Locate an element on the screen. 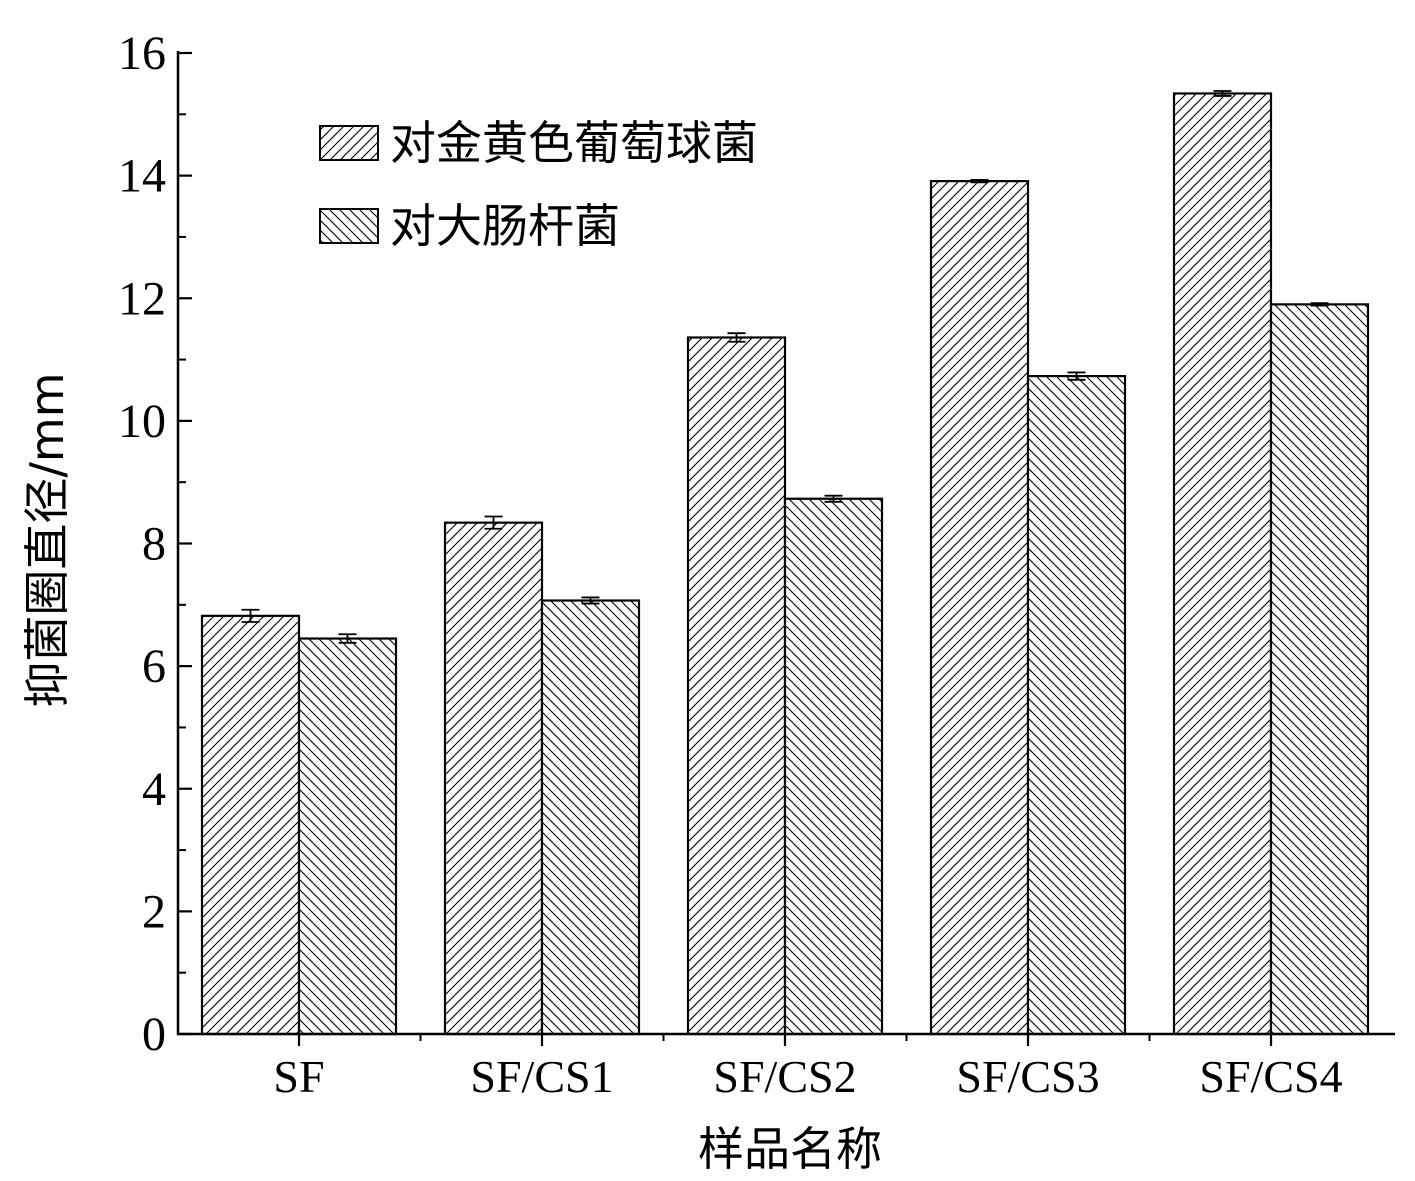 This screenshot has width=1415, height=1181. x-tick-label: SF/CS3 is located at coordinates (1027, 1076).